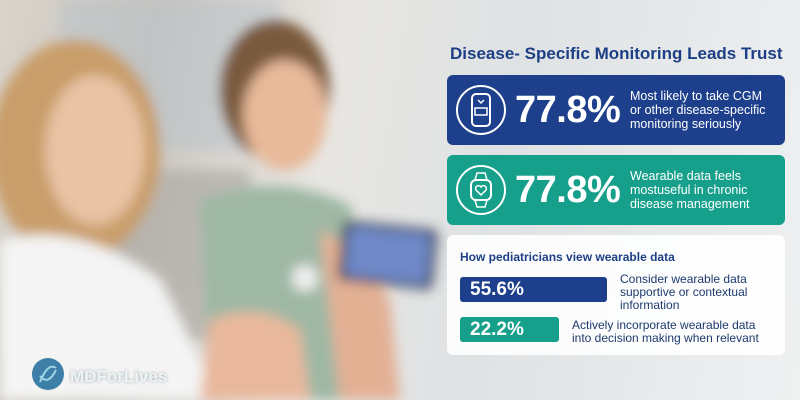  I want to click on text-line: information, so click(650, 305).